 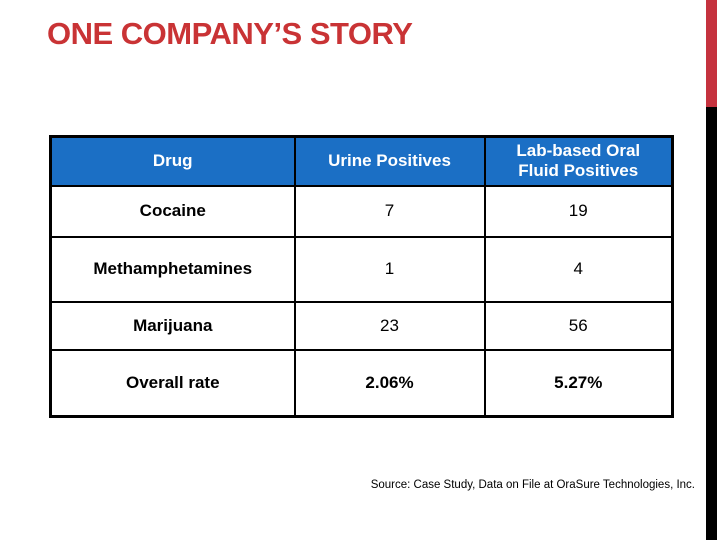 I want to click on drug-name-cell: Overall rate, so click(x=172, y=383).